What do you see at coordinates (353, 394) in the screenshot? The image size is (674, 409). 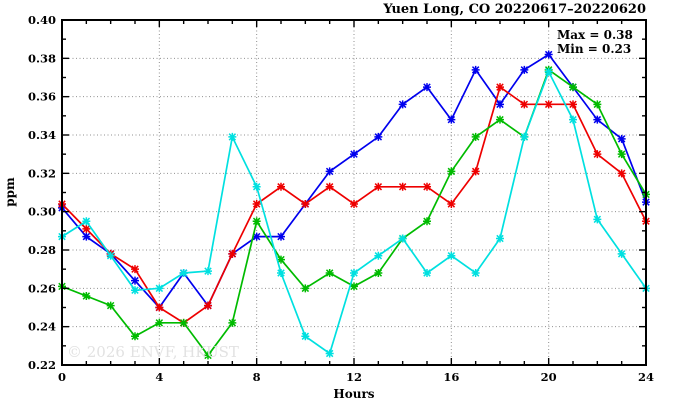 I see `x-axis-label: Hours` at bounding box center [353, 394].